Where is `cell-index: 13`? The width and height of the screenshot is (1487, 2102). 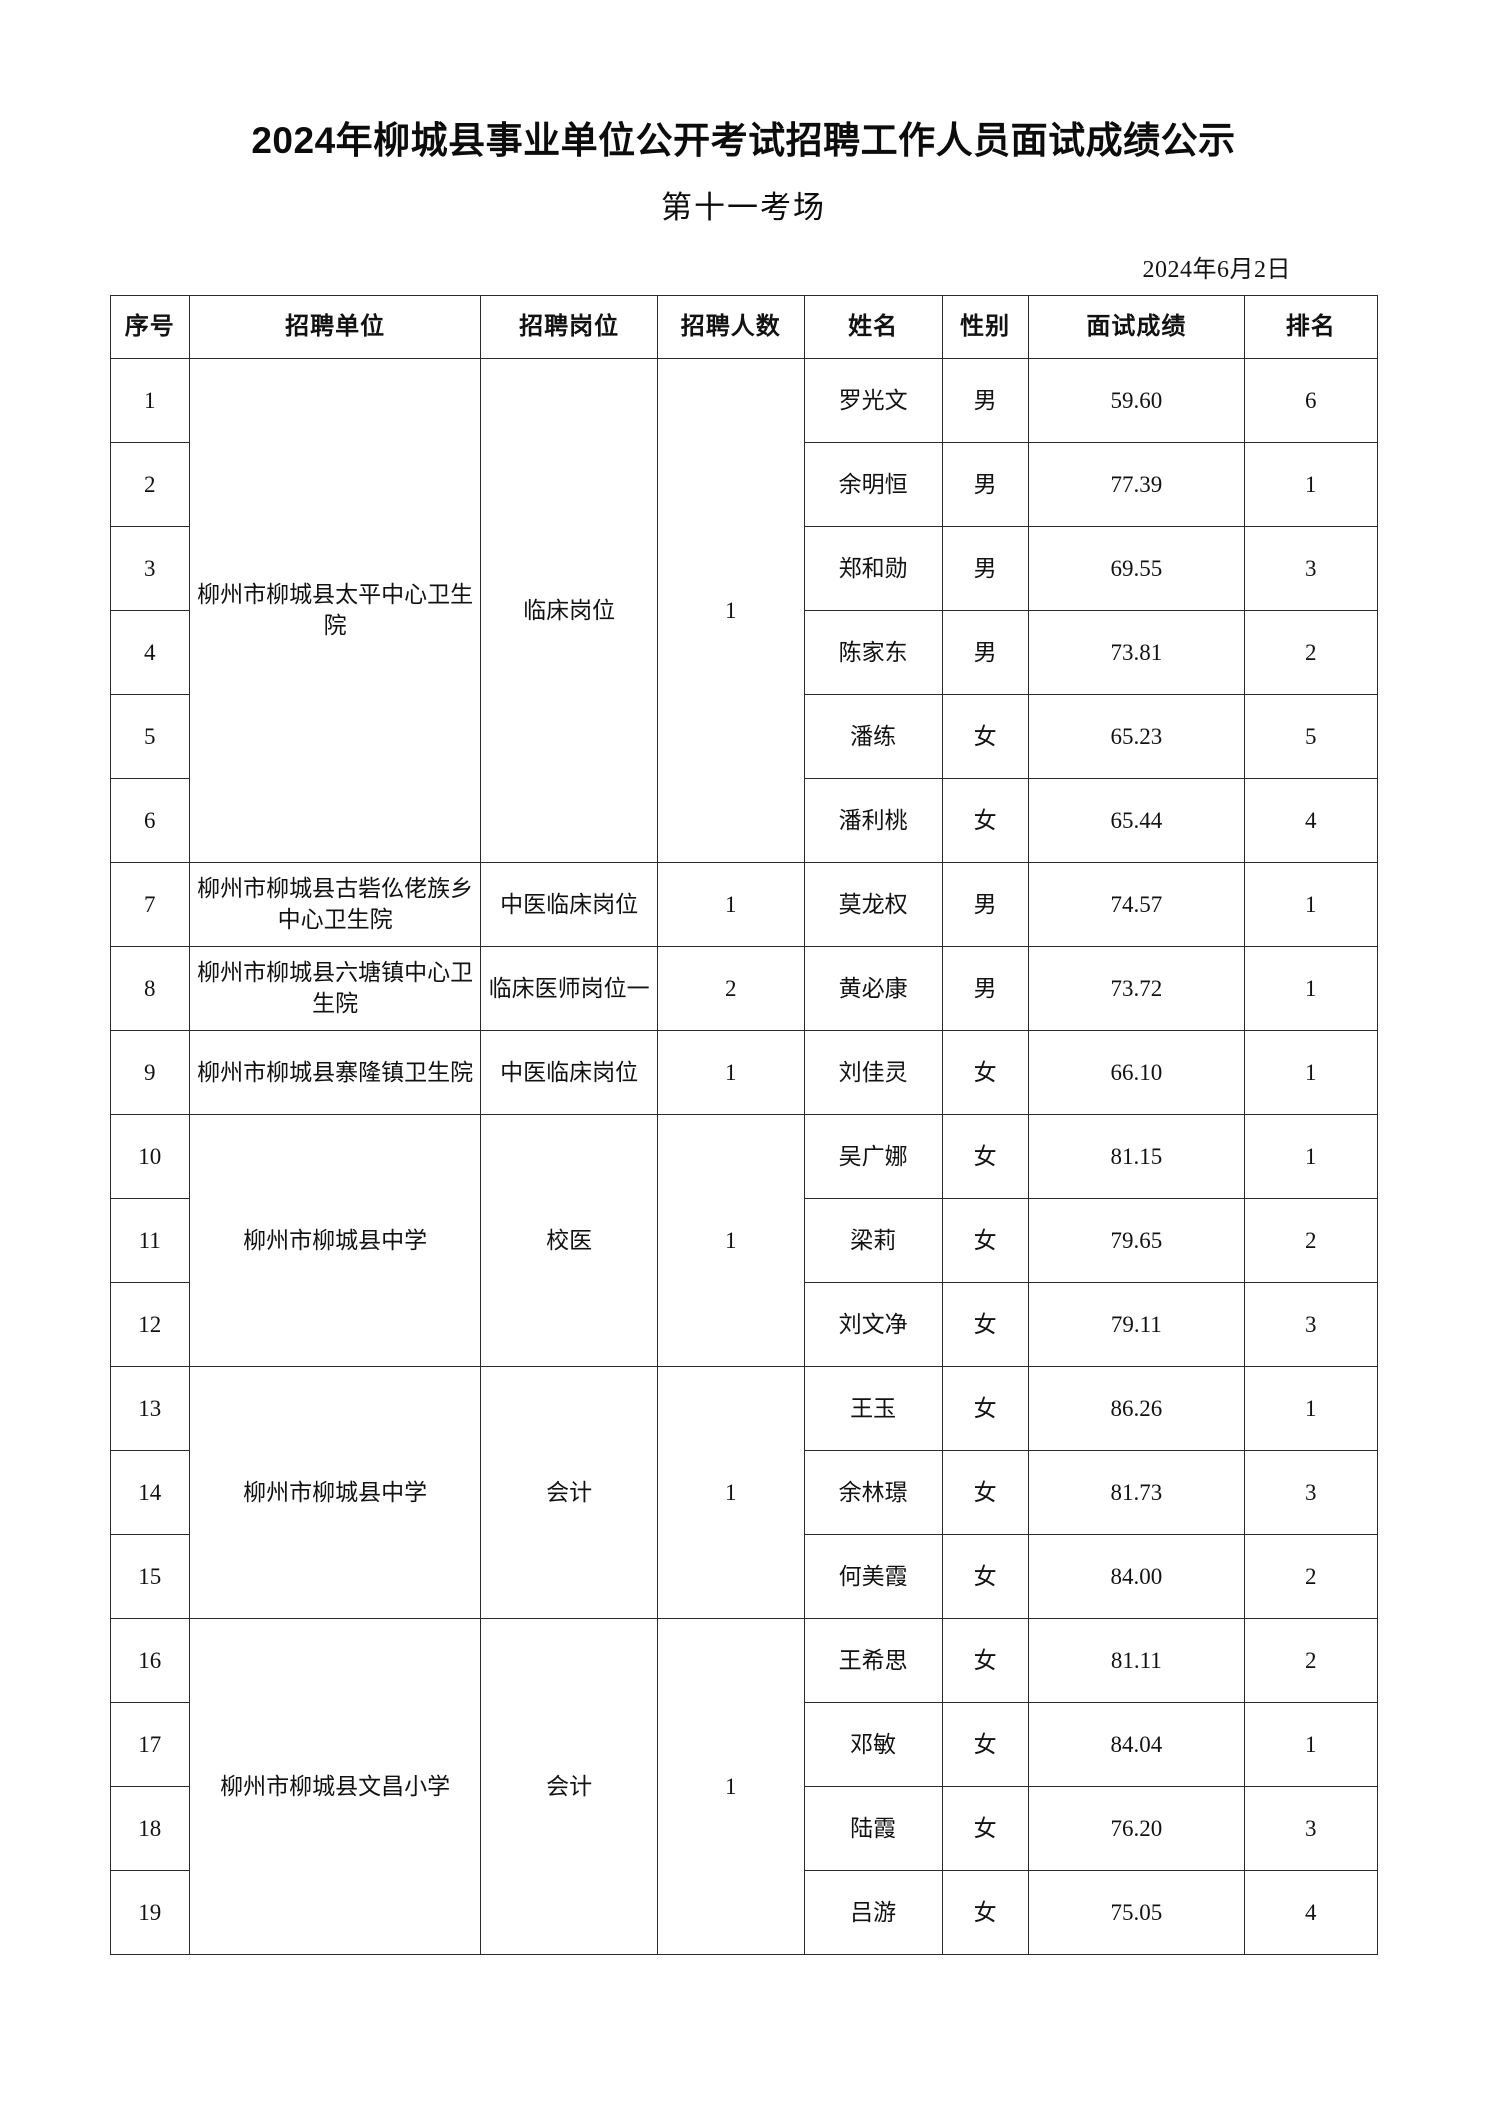
cell-index: 13 is located at coordinates (149, 1409).